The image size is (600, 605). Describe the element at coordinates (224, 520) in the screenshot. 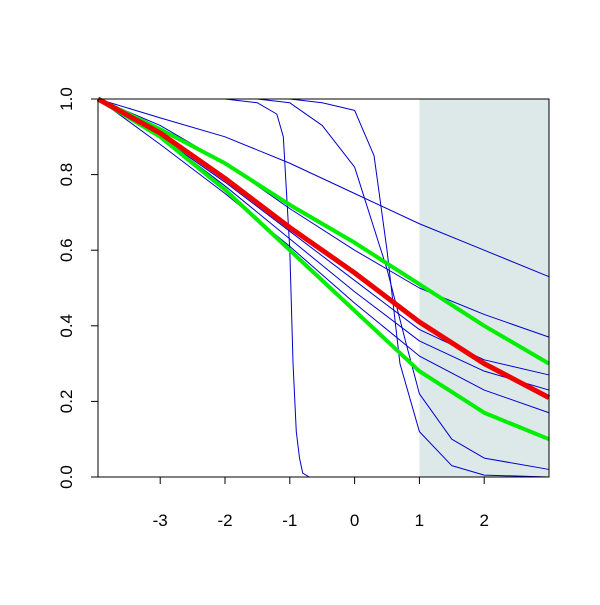

I see `x-tick-label: -2` at that location.